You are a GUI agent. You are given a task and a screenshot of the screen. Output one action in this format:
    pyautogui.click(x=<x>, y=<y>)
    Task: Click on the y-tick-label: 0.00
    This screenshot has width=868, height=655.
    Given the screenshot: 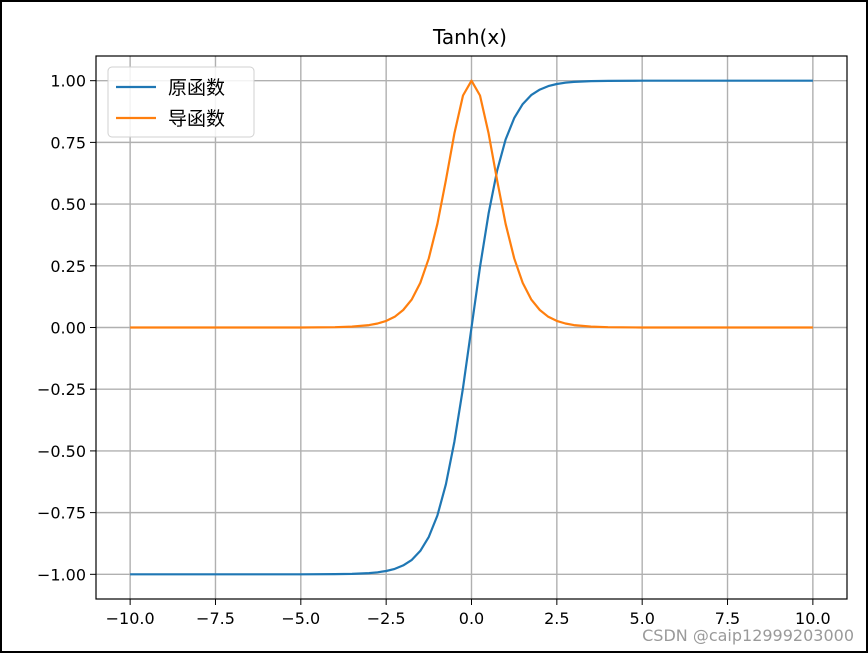 What is the action you would take?
    pyautogui.click(x=68, y=328)
    